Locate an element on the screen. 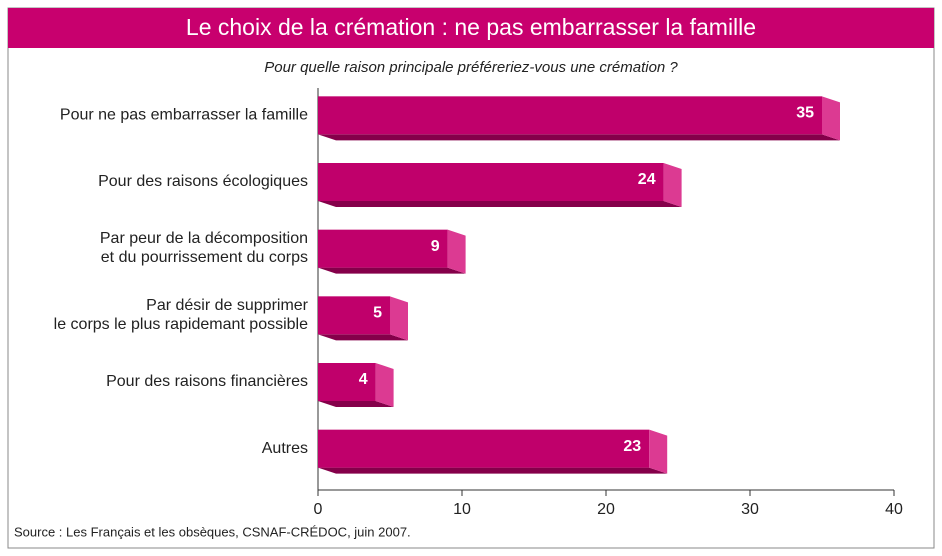  value-label: 23 is located at coordinates (632, 446).